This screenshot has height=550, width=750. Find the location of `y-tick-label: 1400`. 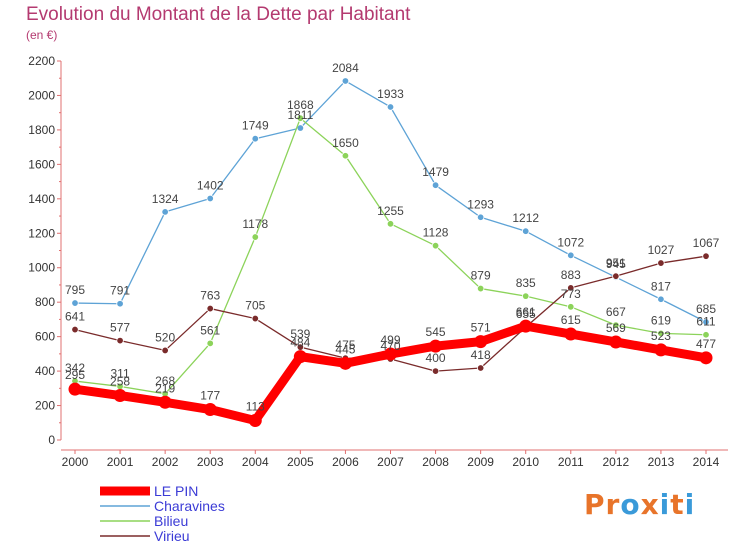

y-tick-label: 1400 is located at coordinates (41, 199).